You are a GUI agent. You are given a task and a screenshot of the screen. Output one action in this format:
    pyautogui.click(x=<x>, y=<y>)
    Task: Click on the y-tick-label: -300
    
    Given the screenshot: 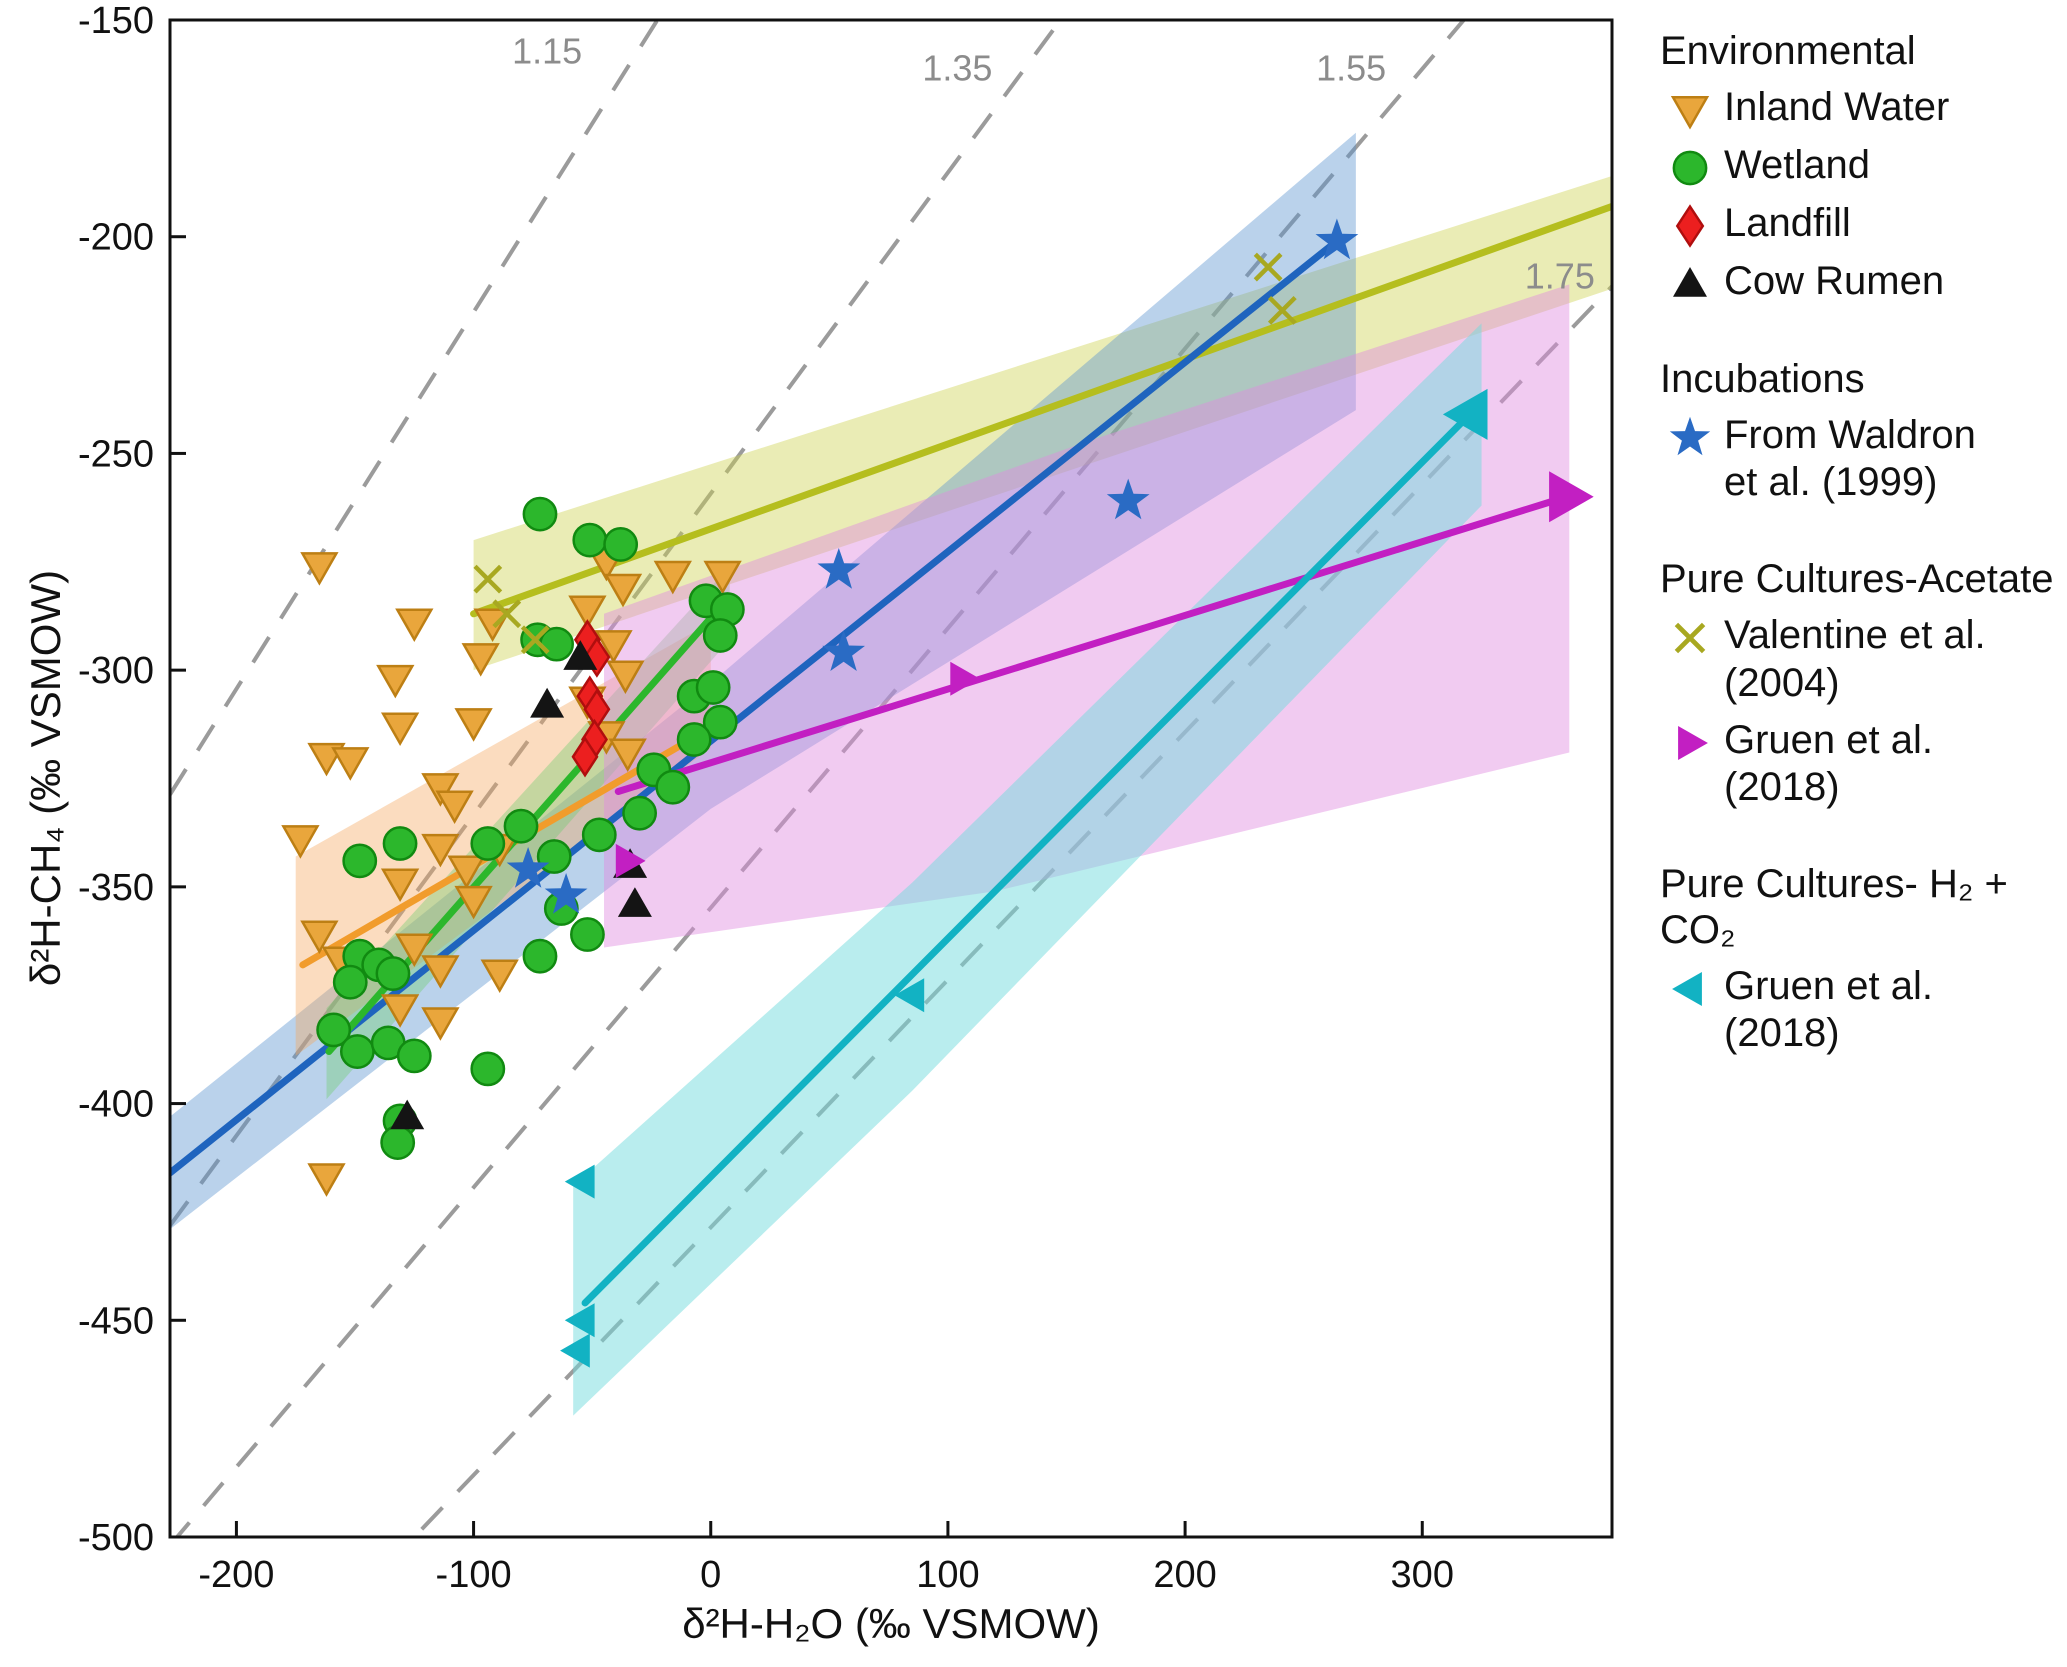 What is the action you would take?
    pyautogui.click(x=116, y=671)
    